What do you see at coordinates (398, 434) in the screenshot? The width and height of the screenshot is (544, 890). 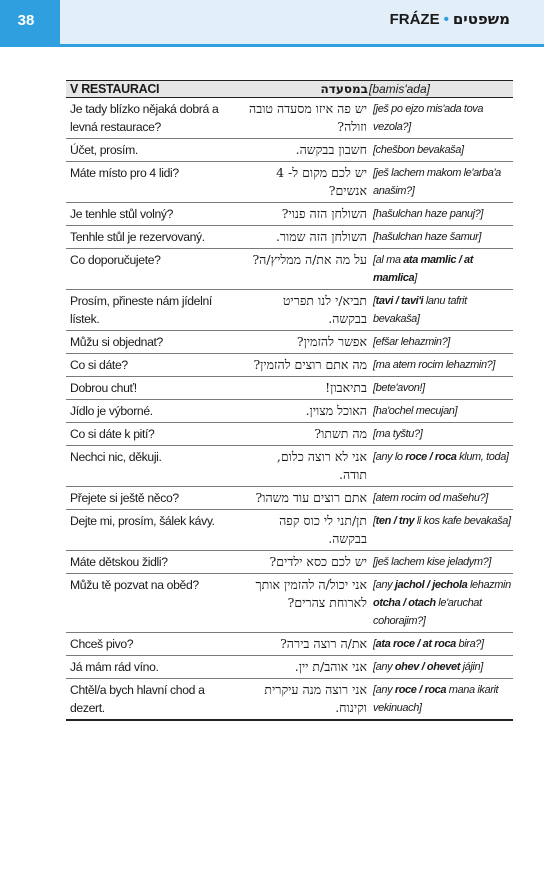 I see `phrase-transcription: [ma tyštu?]` at bounding box center [398, 434].